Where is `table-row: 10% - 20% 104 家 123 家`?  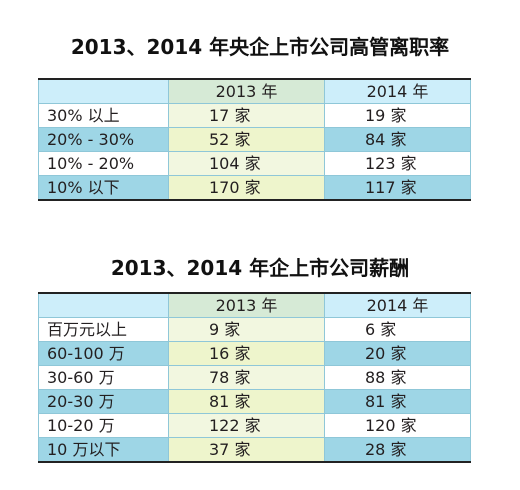 table-row: 10% - 20% 104 家 123 家 is located at coordinates (254, 163).